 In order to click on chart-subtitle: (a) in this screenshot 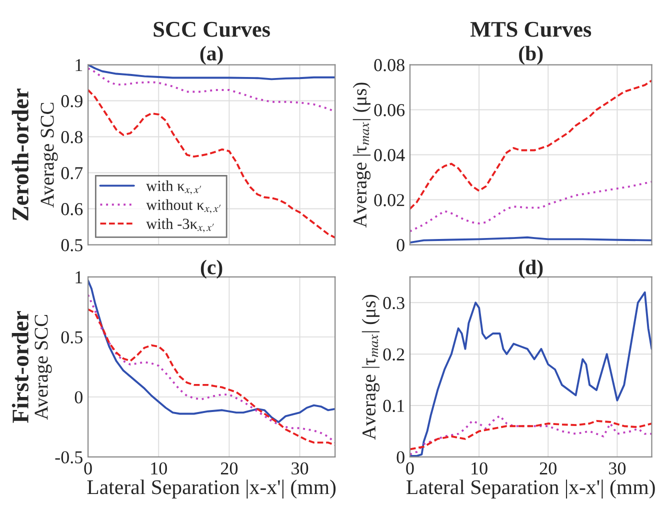, I will do `click(211, 55)`.